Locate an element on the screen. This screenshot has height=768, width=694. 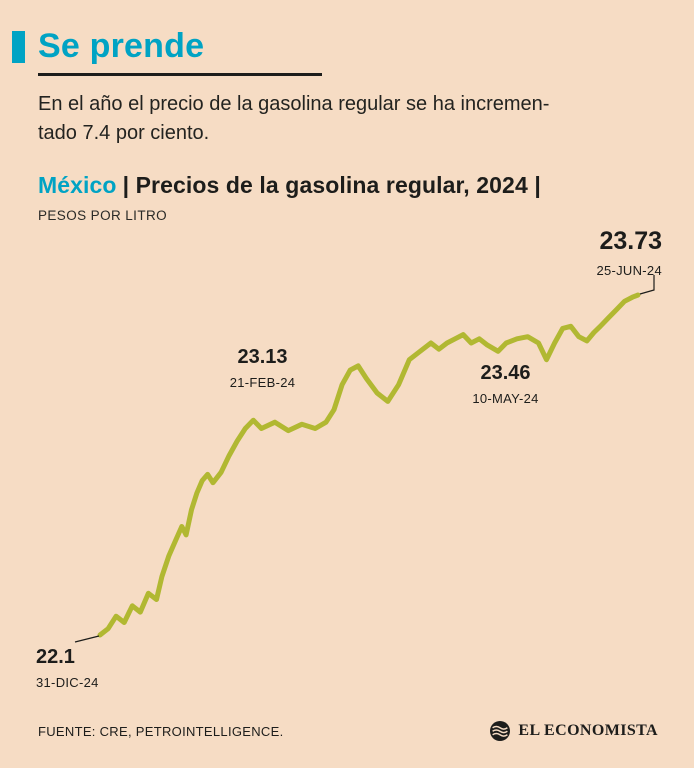
annotation-start-value: 22.1 is located at coordinates (55, 657).